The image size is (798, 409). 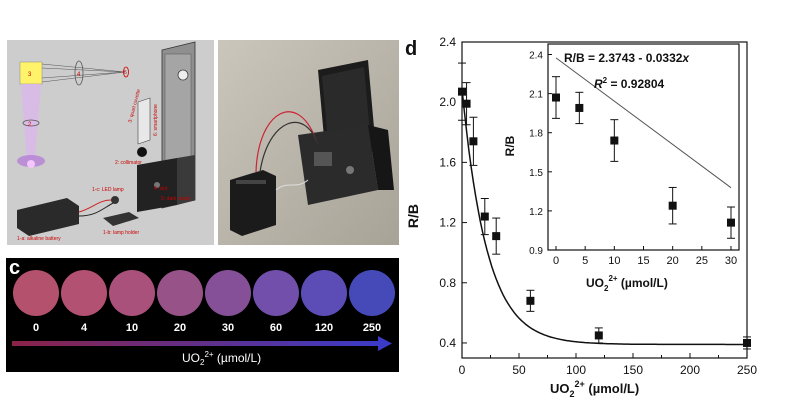 What do you see at coordinates (447, 343) in the screenshot?
I see `main-y-tick-label: 0.4` at bounding box center [447, 343].